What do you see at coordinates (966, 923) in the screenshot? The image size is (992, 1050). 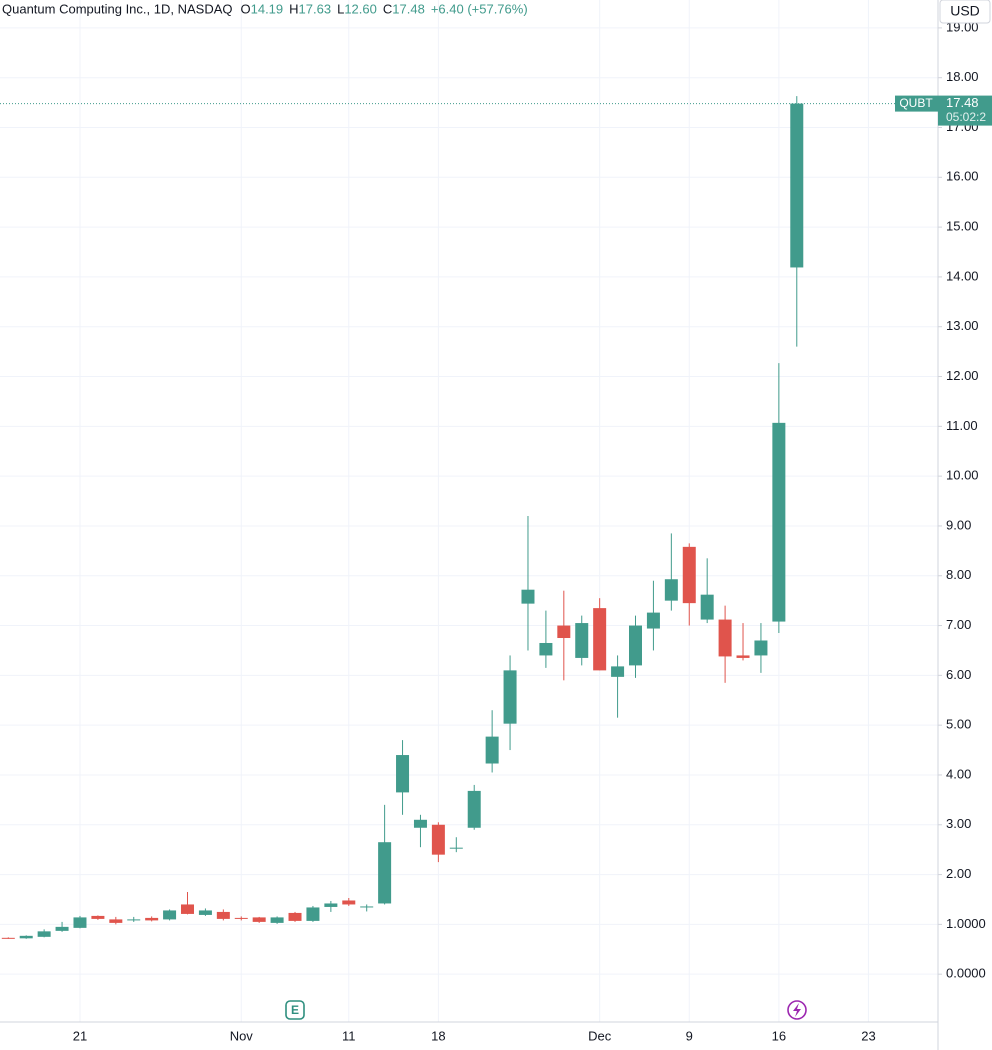 I see `y-tick-label: 1.0000` at bounding box center [966, 923].